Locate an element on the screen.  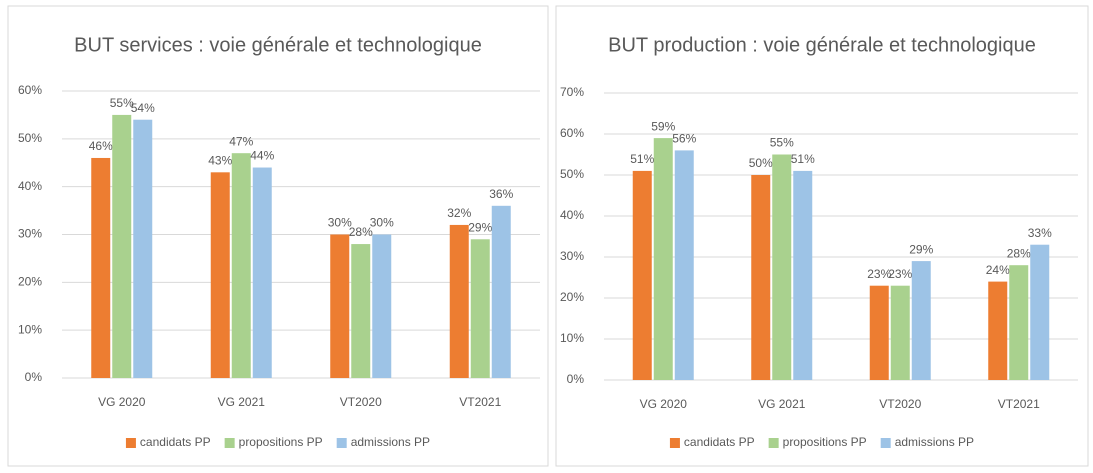
data-label: 59% is located at coordinates (663, 126).